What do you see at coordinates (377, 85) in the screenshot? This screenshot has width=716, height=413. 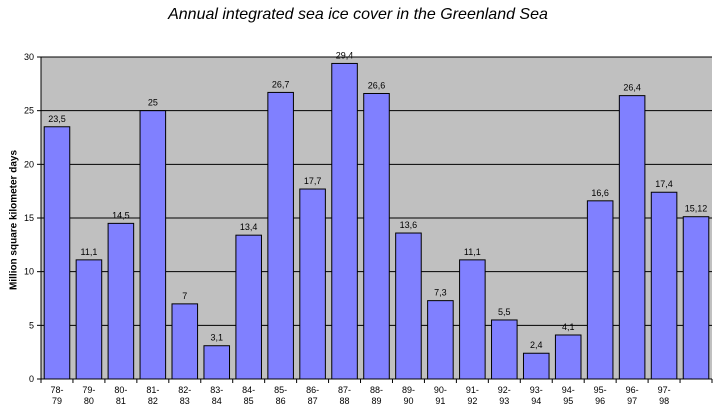 I see `data-label: 26,6` at bounding box center [377, 85].